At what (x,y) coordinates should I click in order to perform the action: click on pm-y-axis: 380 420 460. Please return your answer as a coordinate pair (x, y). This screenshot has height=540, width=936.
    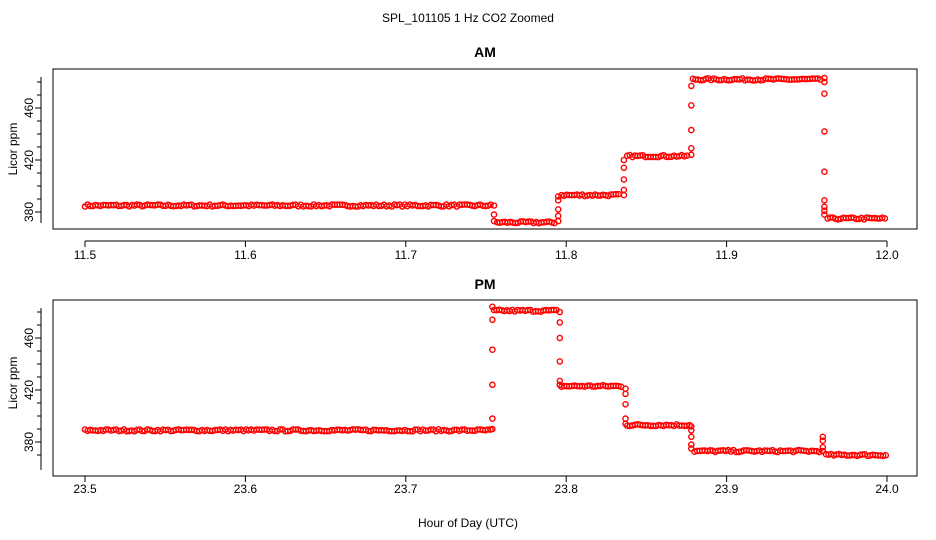
    Looking at the image, I should click on (32, 389).